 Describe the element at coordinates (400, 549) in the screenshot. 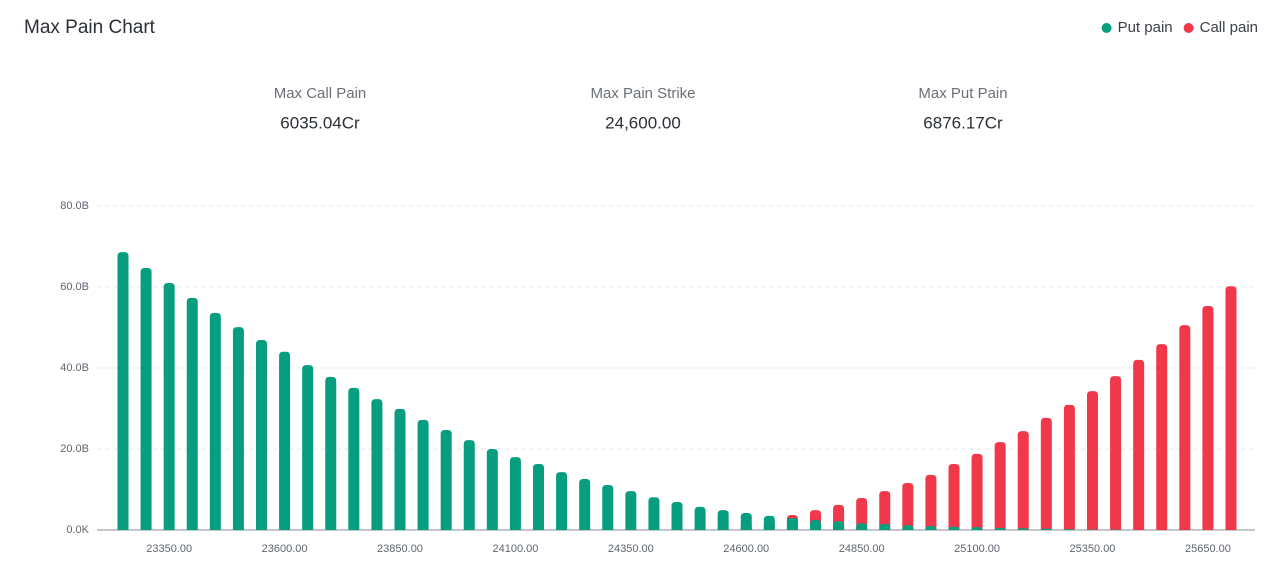

I see `x-tick-label: 23850.00` at that location.